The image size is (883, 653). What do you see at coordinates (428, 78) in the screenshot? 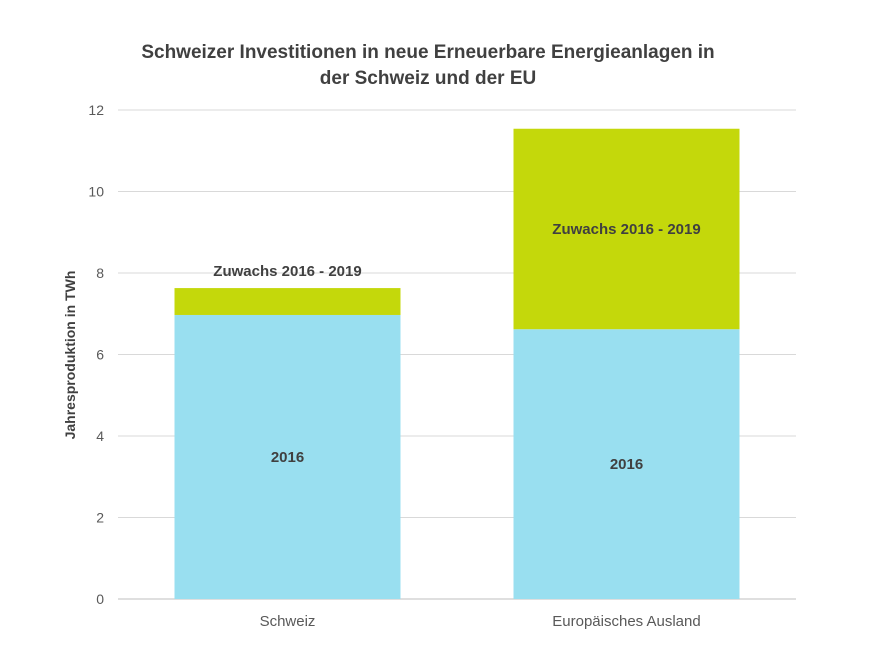
I see `chart-title-line-2: der Schweiz und der EU` at bounding box center [428, 78].